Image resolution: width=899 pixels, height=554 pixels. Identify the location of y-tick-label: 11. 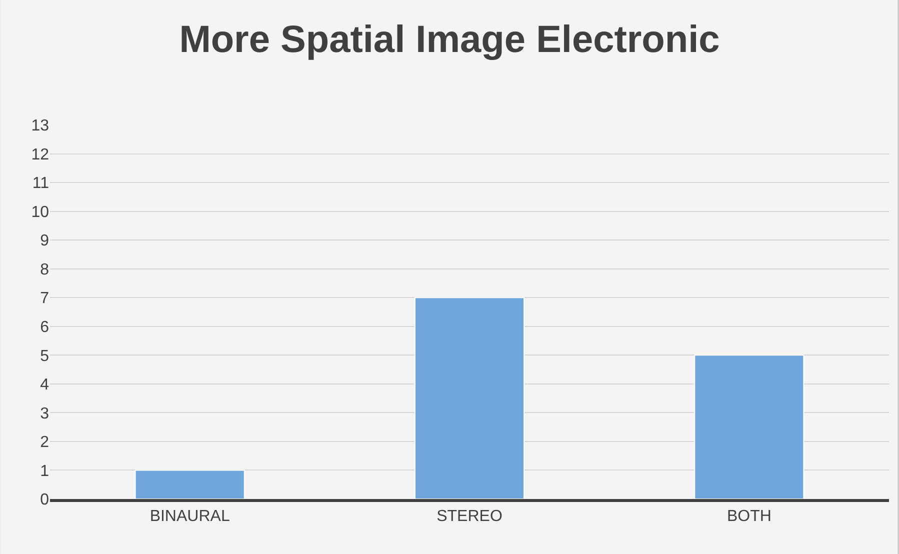
(41, 183).